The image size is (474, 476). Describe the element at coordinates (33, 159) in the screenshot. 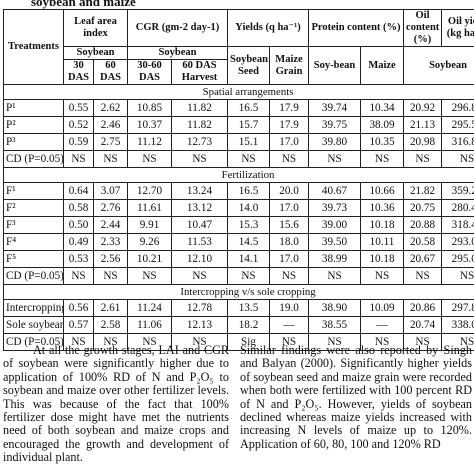

I see `row-label: CD (P=0.05)` at that location.